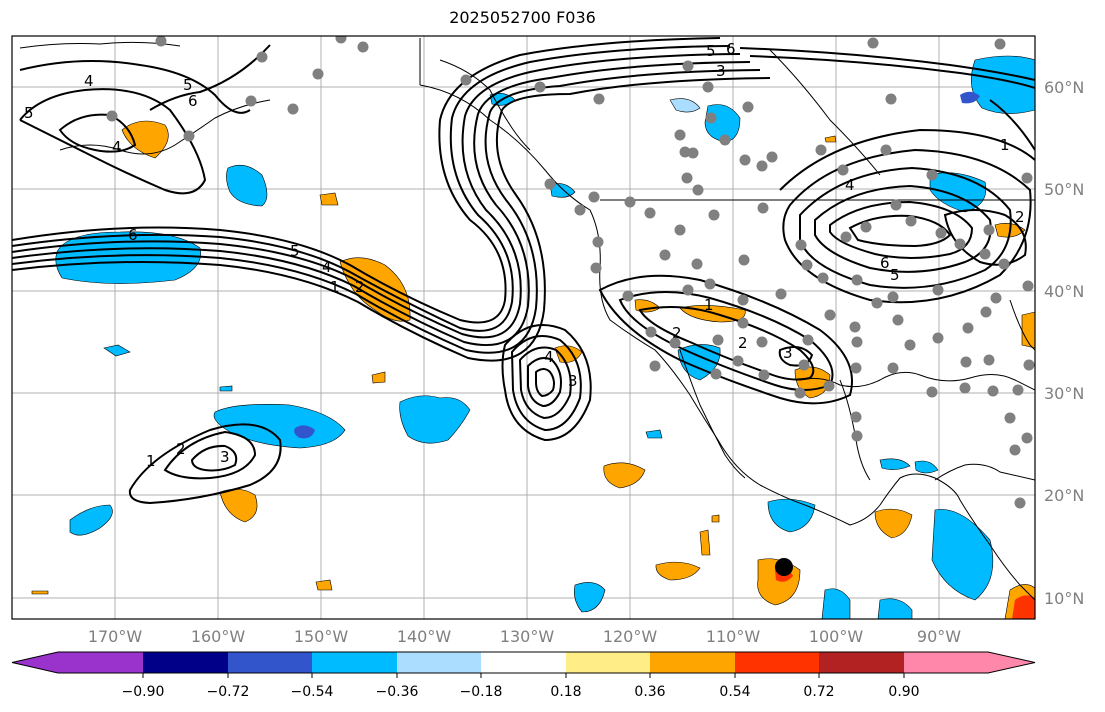  I want to click on colorbar-tick-label: 0.72, so click(818, 692).